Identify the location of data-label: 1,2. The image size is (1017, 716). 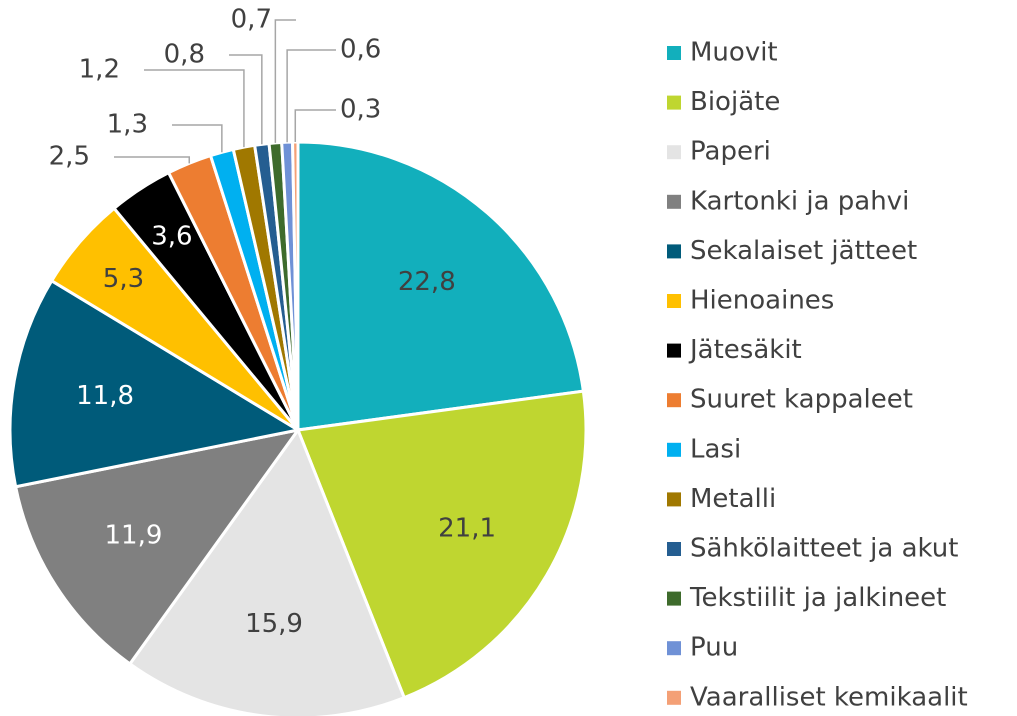
(99, 70).